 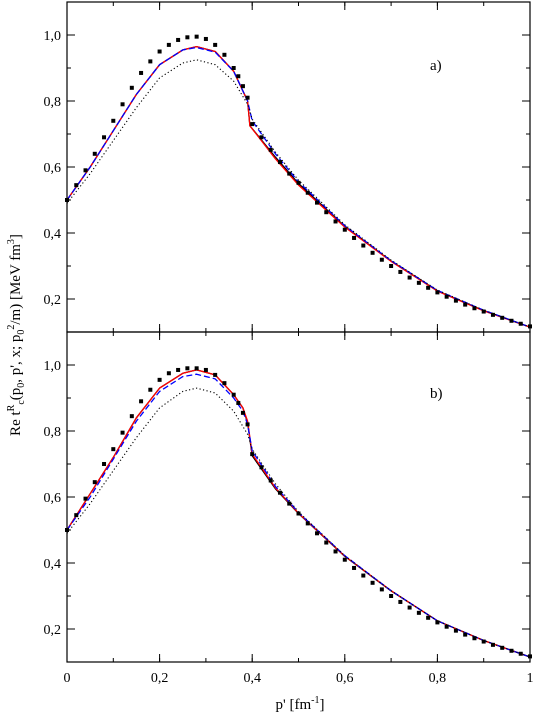 What do you see at coordinates (16, 284) in the screenshot?
I see `y-axis-label-part: /m) [MeV fm` at bounding box center [16, 284].